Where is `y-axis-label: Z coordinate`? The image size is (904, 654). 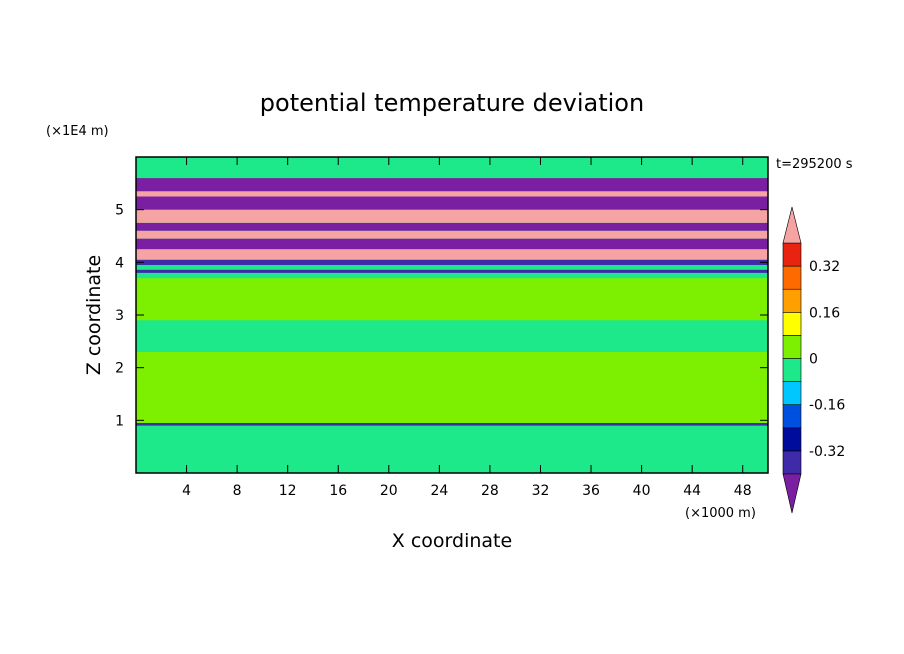
y-axis-label: Z coordinate is located at coordinates (94, 315).